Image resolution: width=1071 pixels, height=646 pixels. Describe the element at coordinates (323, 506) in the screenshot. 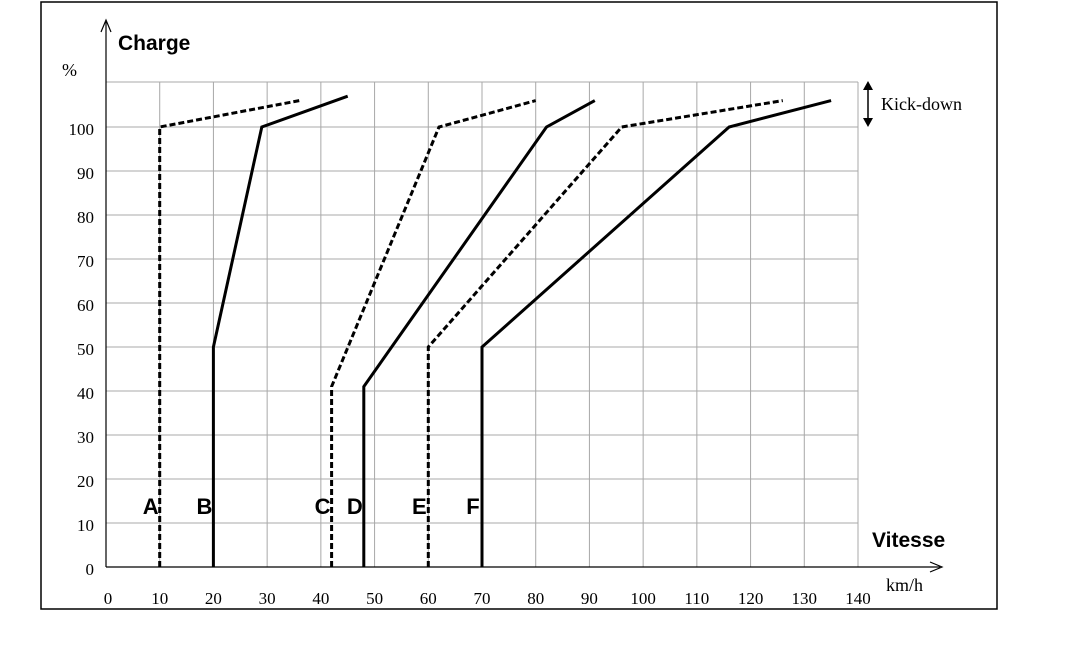

I see `series-label-c: C` at that location.